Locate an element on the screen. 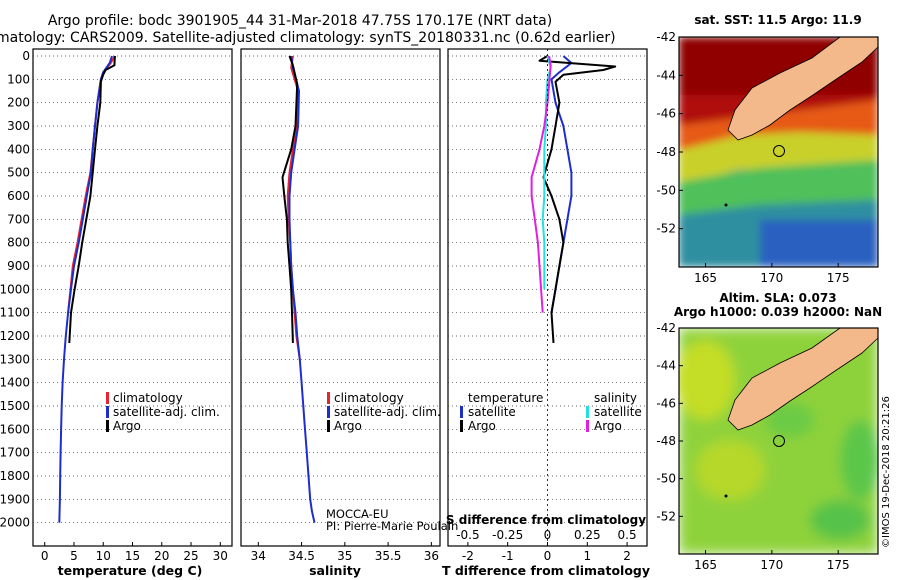 Image resolution: width=900 pixels, height=580 pixels. map-lat-label: -44 is located at coordinates (666, 366).